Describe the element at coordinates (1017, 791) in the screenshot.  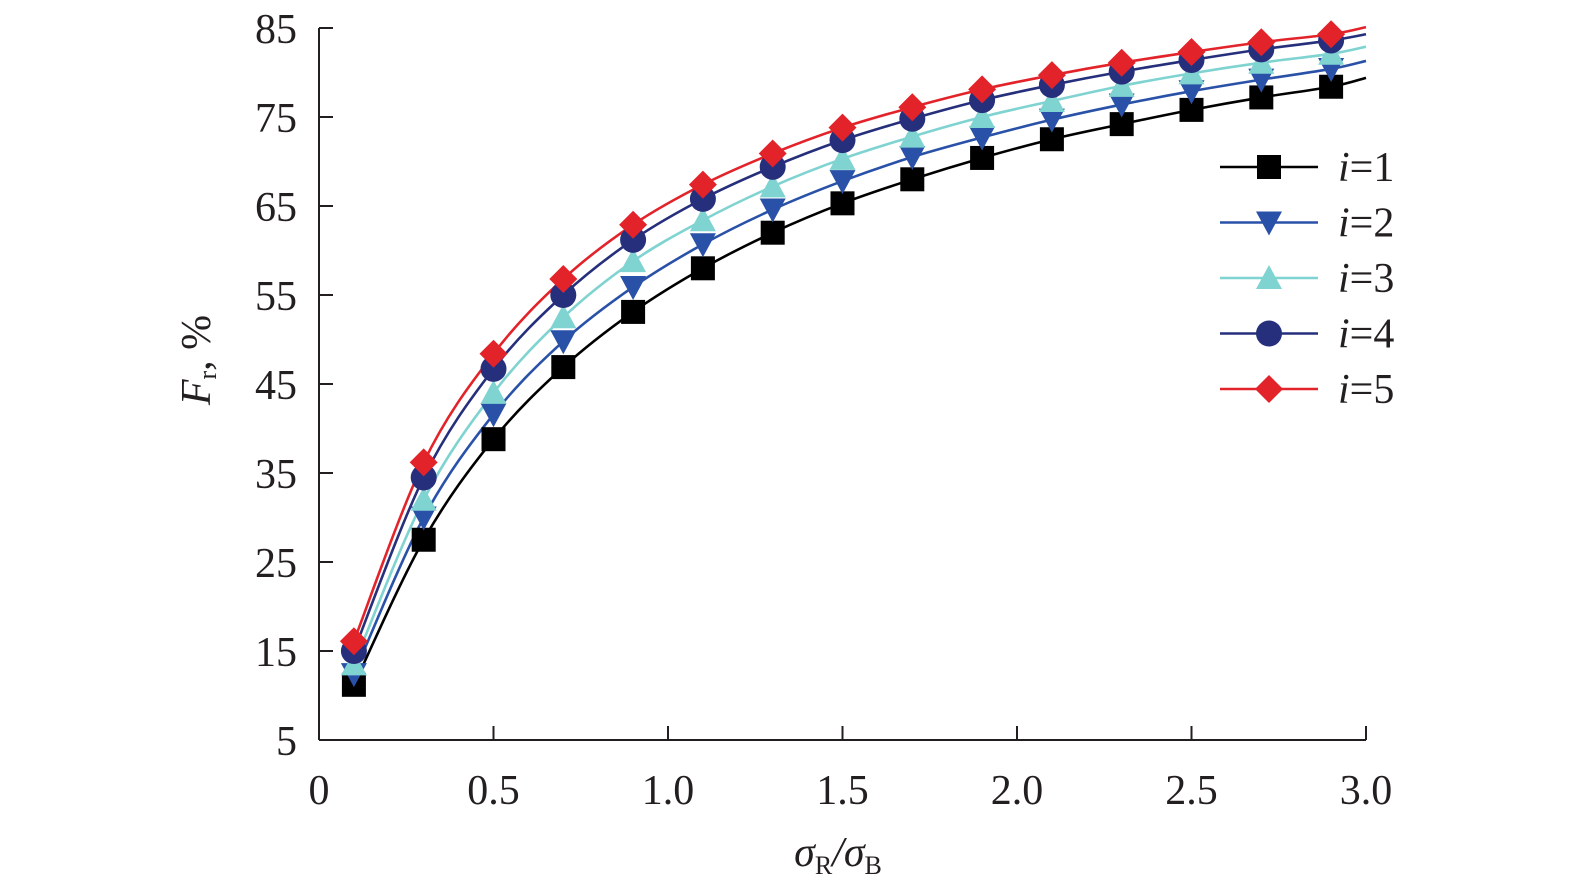
I see `x-tick-label: 2.0` at that location.